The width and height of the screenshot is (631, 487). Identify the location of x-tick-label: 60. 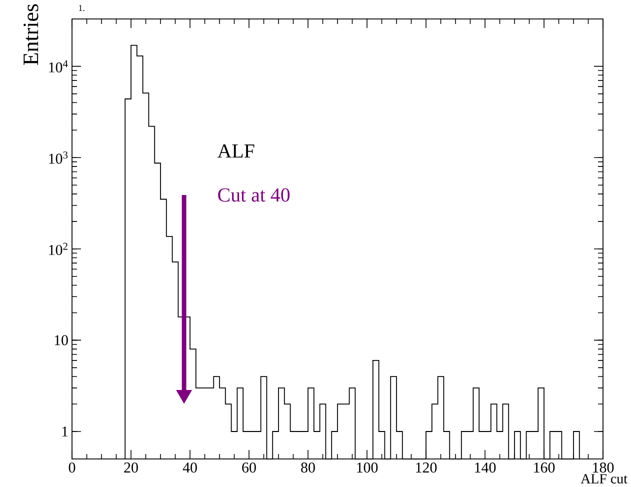
(249, 467).